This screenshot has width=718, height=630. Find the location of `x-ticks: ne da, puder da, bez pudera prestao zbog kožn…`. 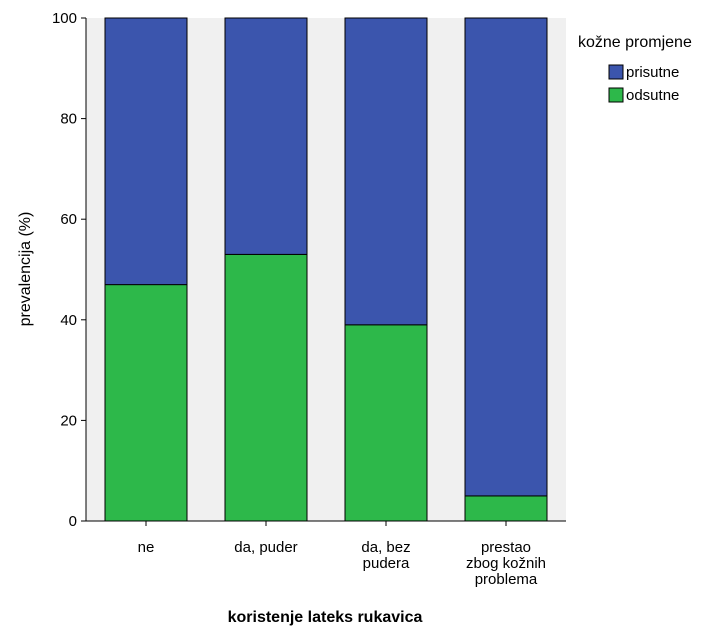

x-ticks: ne da, puder da, bez pudera prestao zbog kožn… is located at coordinates (342, 554).